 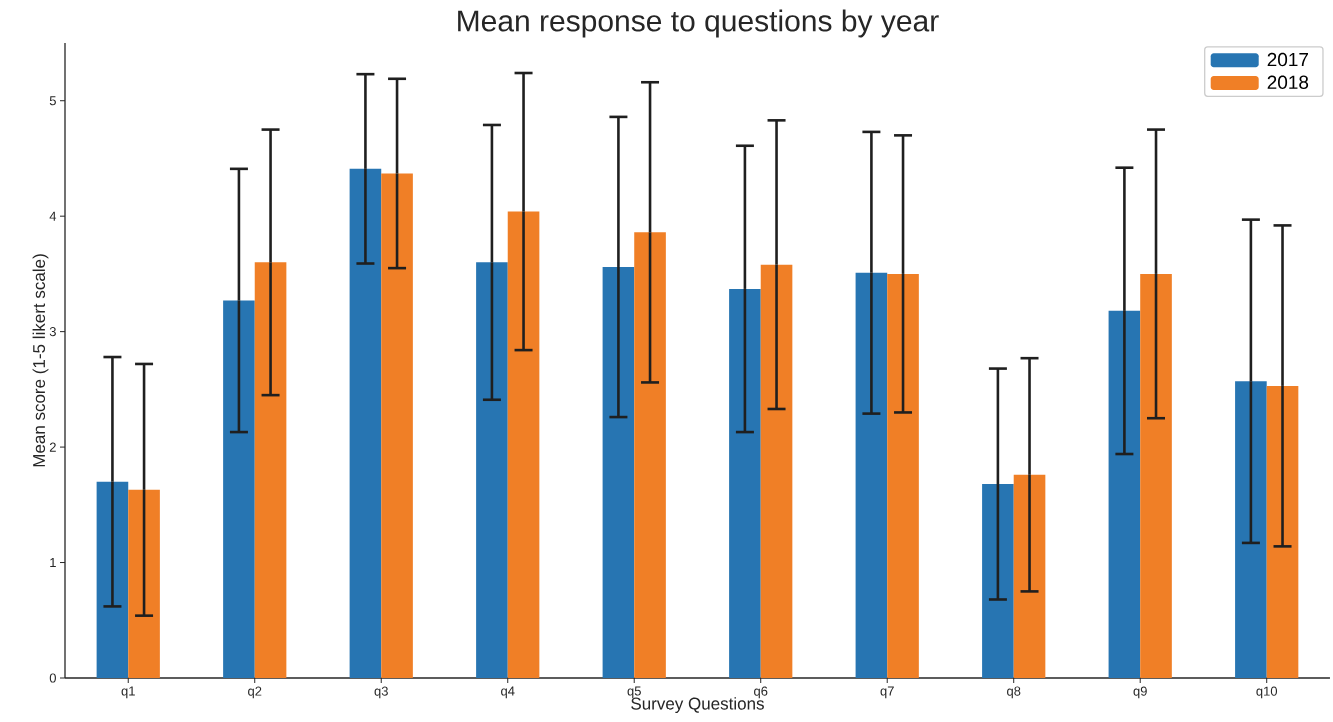 I want to click on y-tick-label: 0, so click(x=52, y=678).